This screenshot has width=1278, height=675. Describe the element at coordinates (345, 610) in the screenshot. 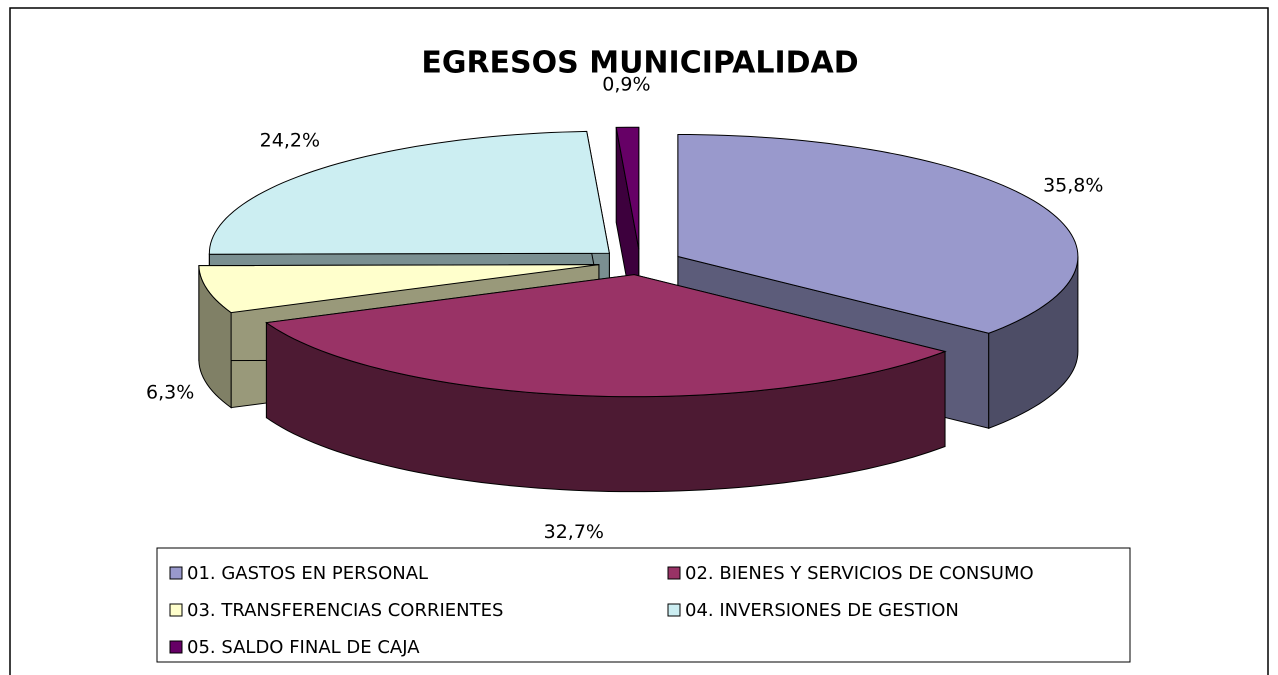

I see `legend-label: 03. TRANSFERENCIAS CORRIENTES` at that location.